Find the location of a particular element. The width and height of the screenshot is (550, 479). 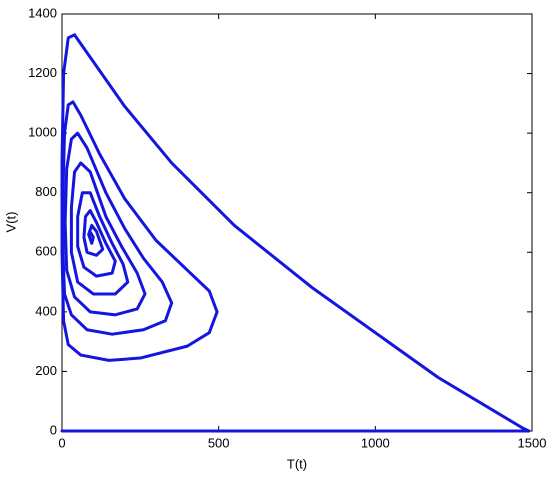

x-tick-label: 500 is located at coordinates (219, 442).